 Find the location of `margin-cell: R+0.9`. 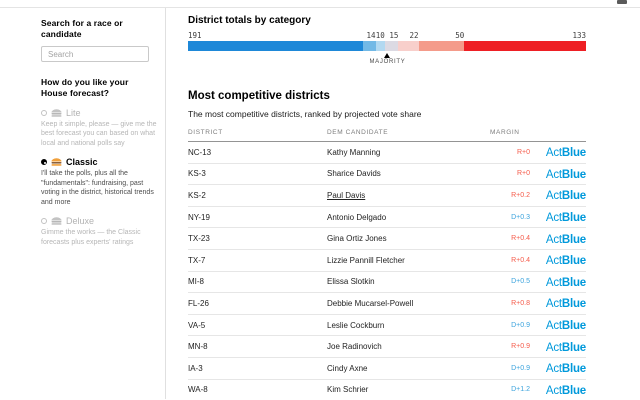

margin-cell: R+0.9 is located at coordinates (520, 347).